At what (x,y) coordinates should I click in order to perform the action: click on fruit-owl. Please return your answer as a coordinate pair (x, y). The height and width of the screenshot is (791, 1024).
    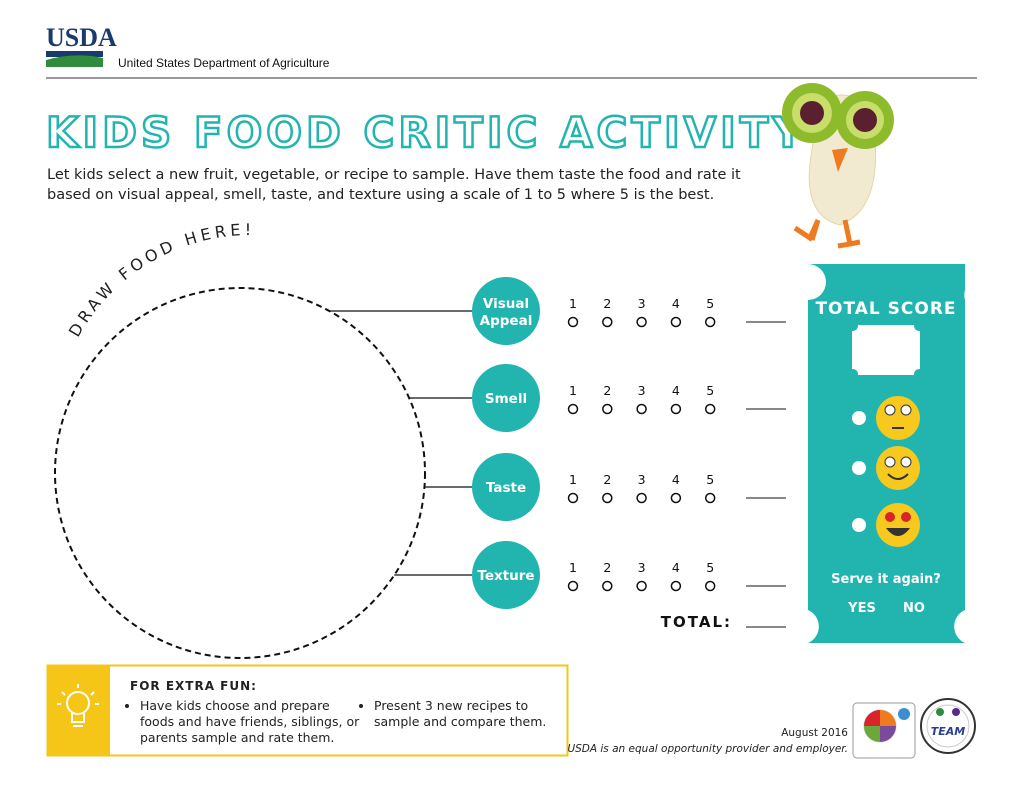
    Looking at the image, I should click on (838, 166).